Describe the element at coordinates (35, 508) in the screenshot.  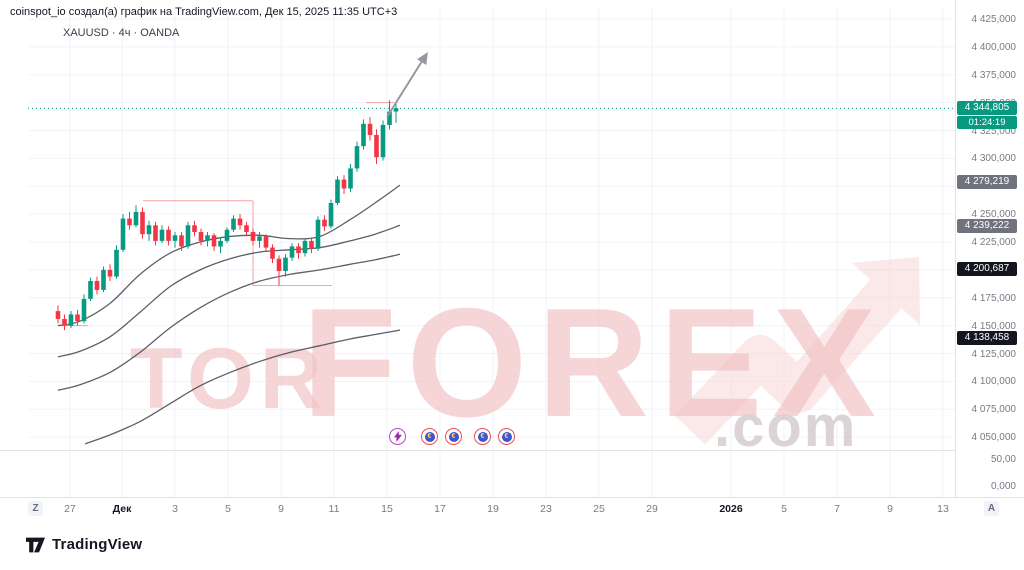
I see `scroll-left-button: Z` at that location.